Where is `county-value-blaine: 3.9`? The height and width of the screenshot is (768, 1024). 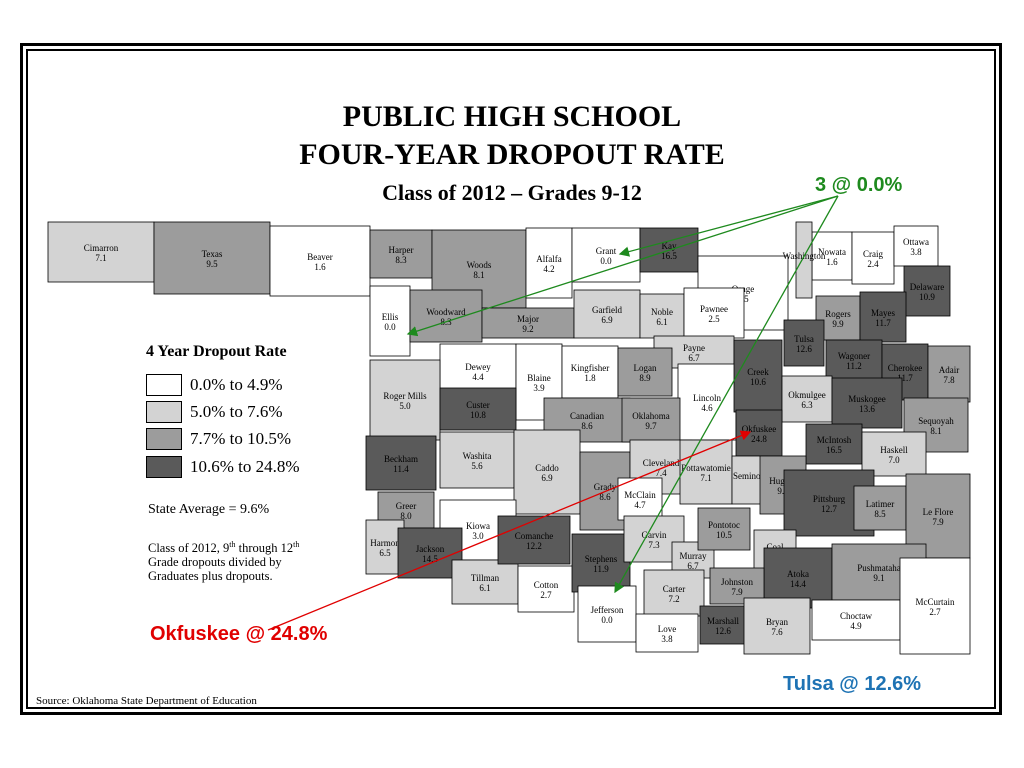 county-value-blaine: 3.9 is located at coordinates (539, 388).